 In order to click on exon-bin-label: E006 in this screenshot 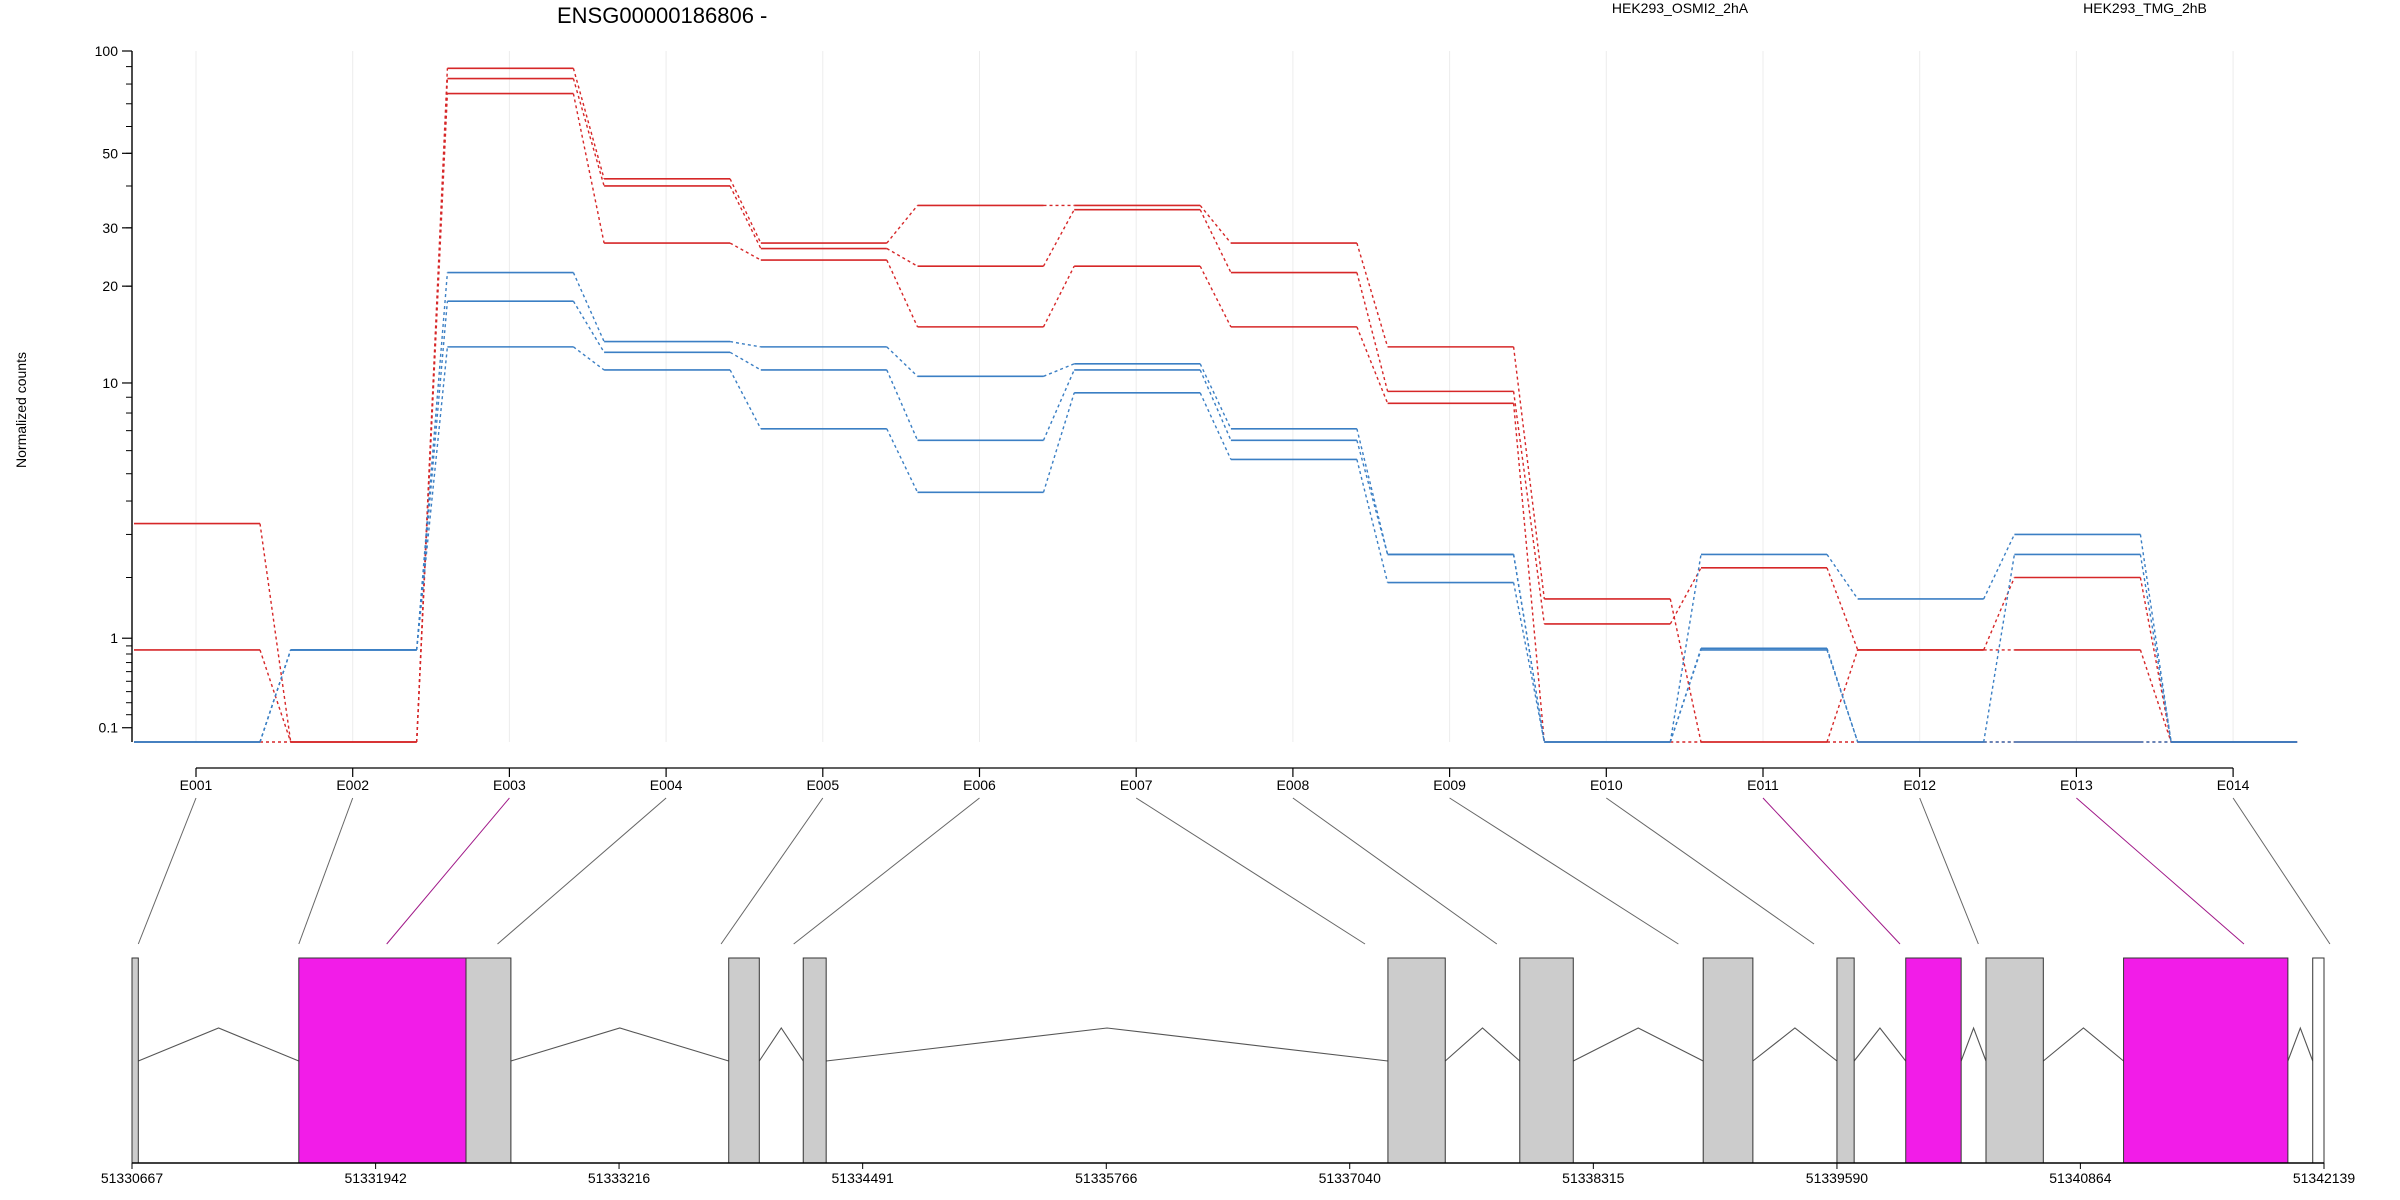, I will do `click(979, 785)`.